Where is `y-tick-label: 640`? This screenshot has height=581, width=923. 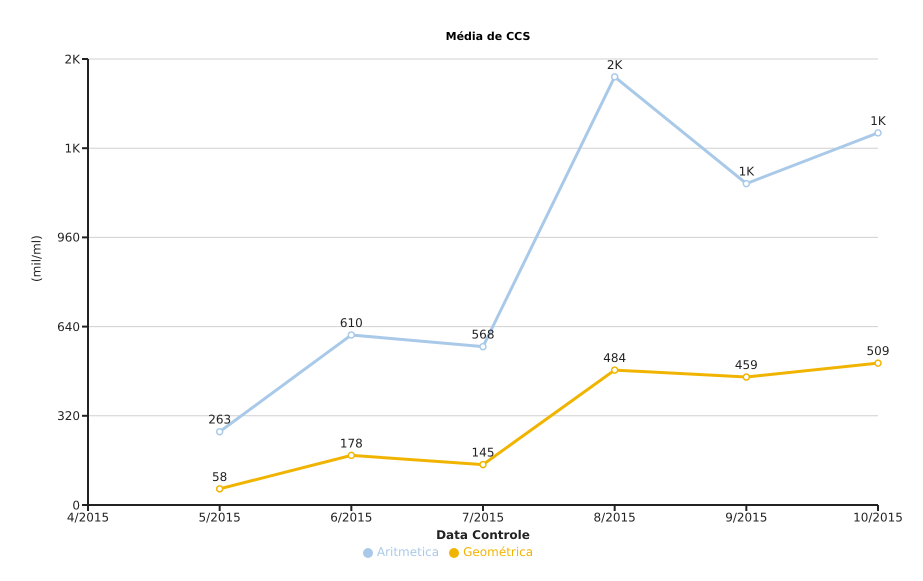
y-tick-label: 640 is located at coordinates (68, 327).